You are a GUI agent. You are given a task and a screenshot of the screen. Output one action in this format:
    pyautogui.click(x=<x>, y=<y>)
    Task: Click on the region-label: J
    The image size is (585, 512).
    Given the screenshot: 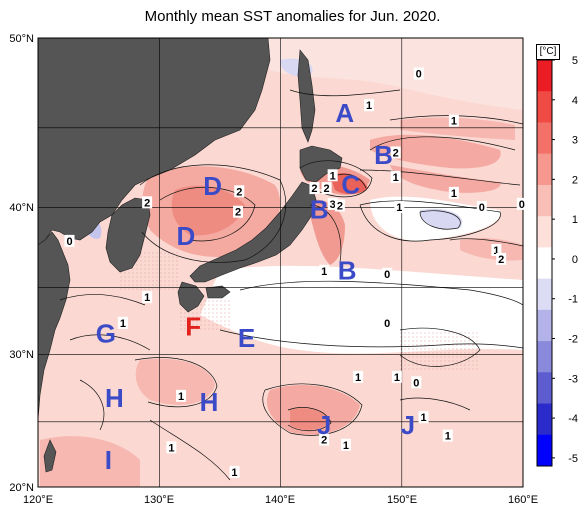 What is the action you would take?
    pyautogui.click(x=324, y=425)
    